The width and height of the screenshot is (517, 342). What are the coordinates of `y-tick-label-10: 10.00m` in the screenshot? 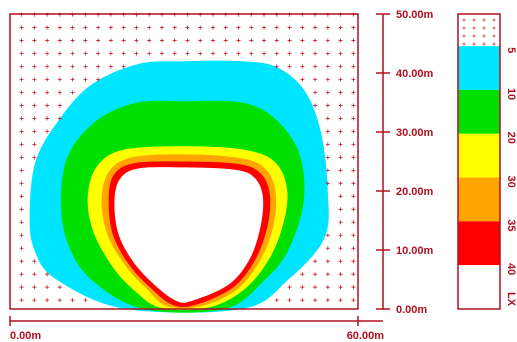 It's located at (415, 251).